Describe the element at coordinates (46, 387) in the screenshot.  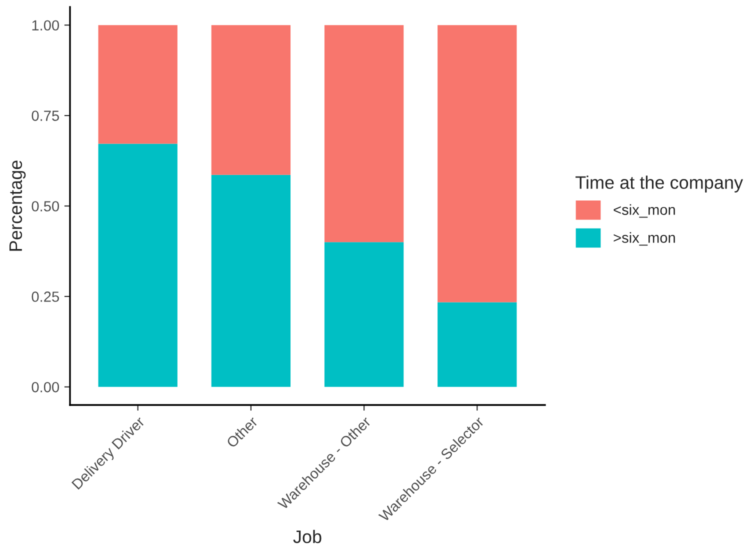
I see `y-tick-label: 0.00` at that location.